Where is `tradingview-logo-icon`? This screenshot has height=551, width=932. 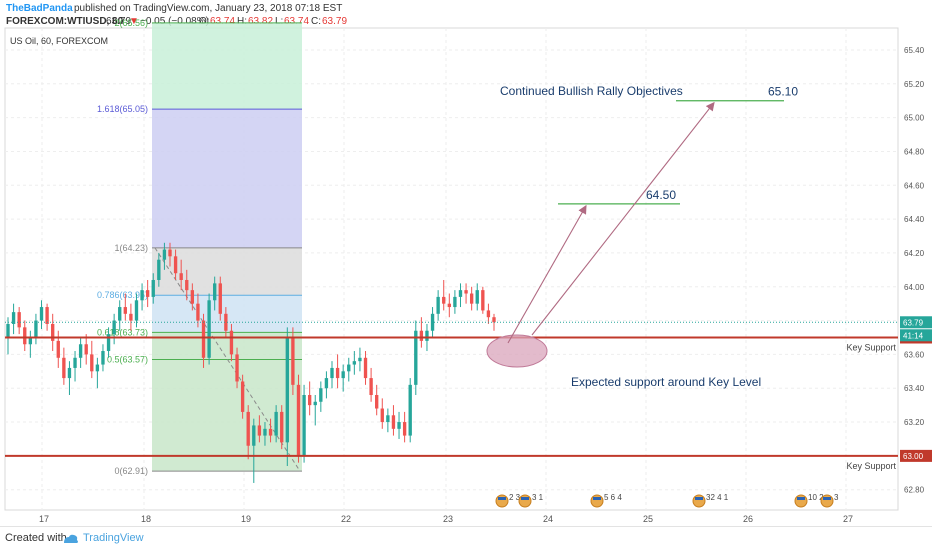 tradingview-logo-icon is located at coordinates (71, 539).